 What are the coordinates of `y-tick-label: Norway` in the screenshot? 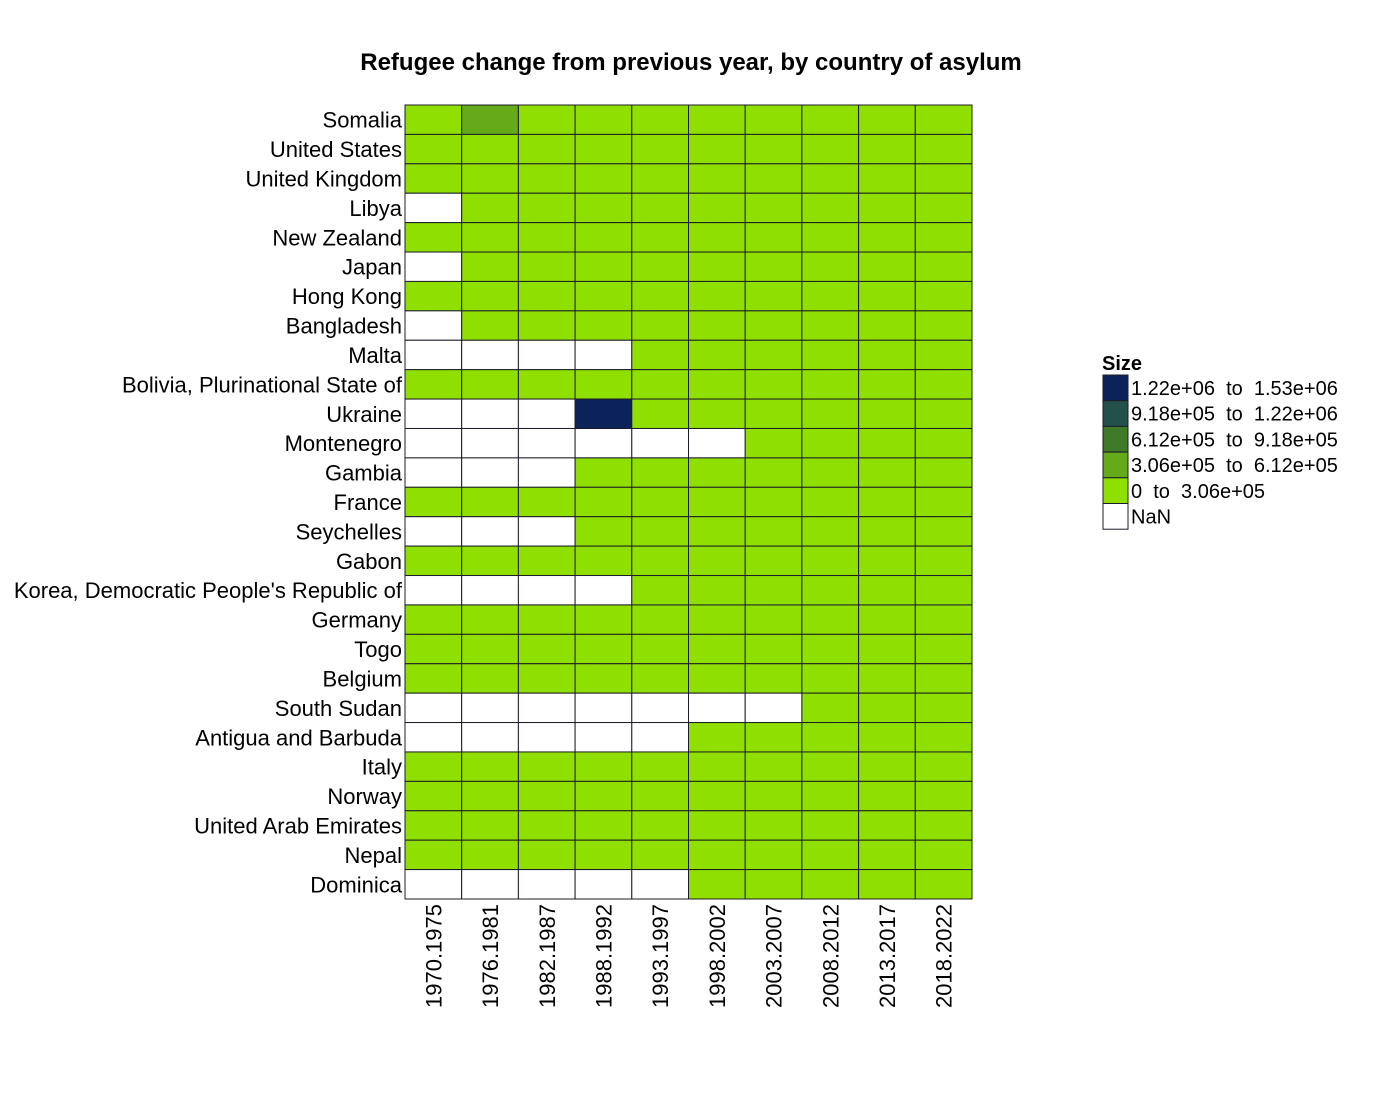 It's located at (364, 796).